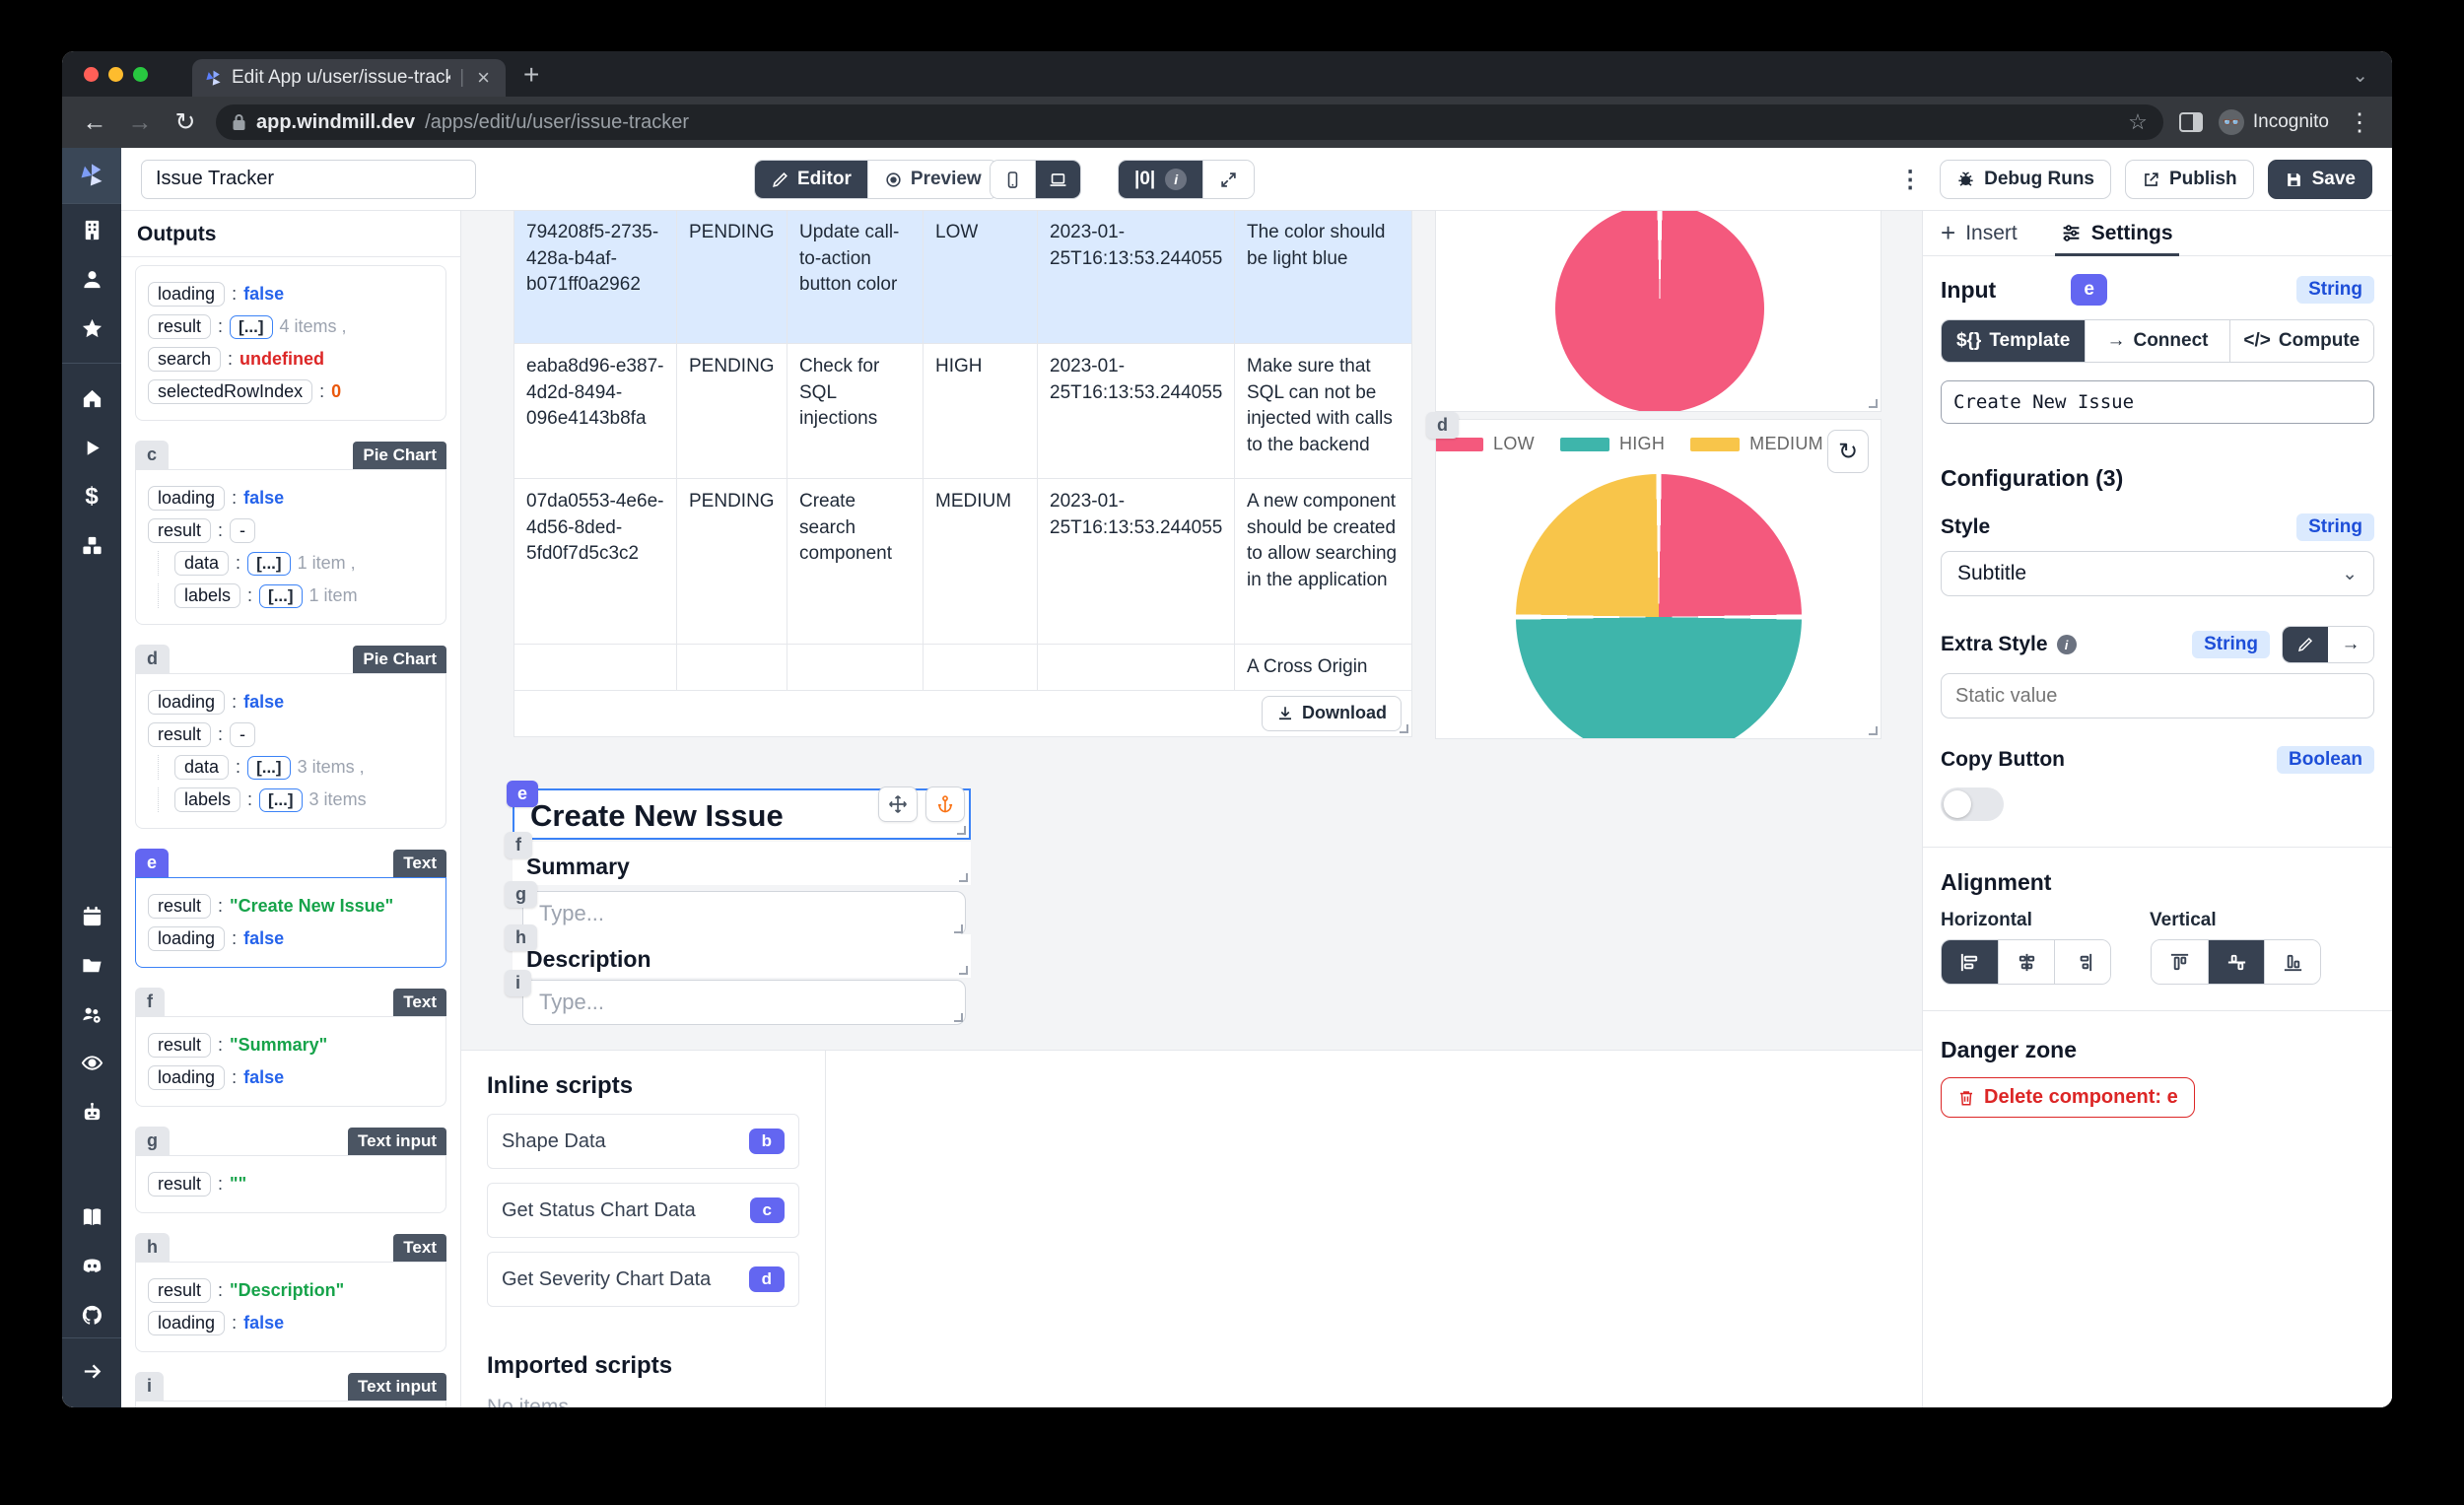  Describe the element at coordinates (2157, 695) in the screenshot. I see `extra-style-input` at that location.